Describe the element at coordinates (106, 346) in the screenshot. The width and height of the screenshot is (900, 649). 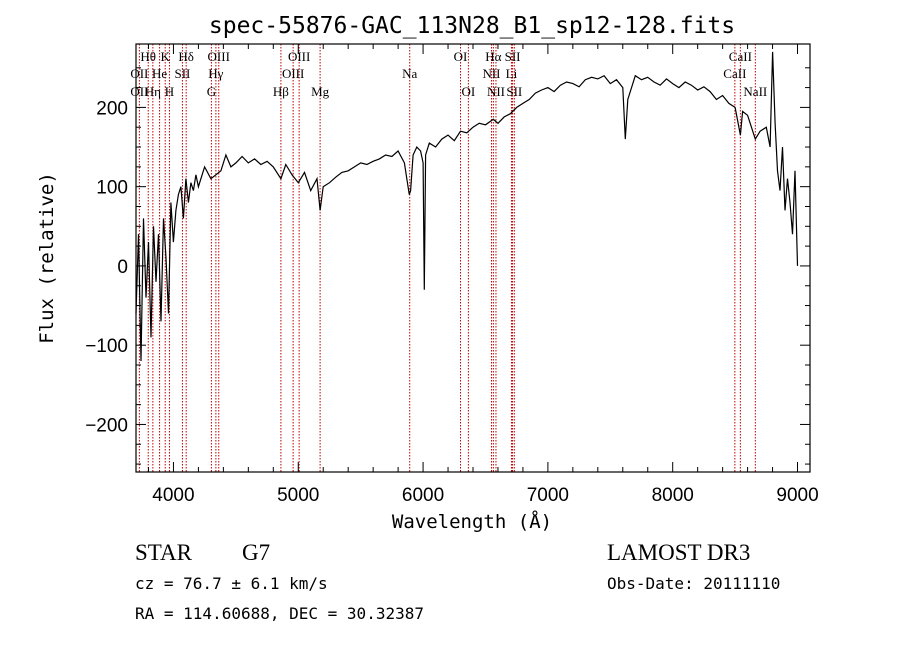
I see `y-tick-label: −100` at that location.